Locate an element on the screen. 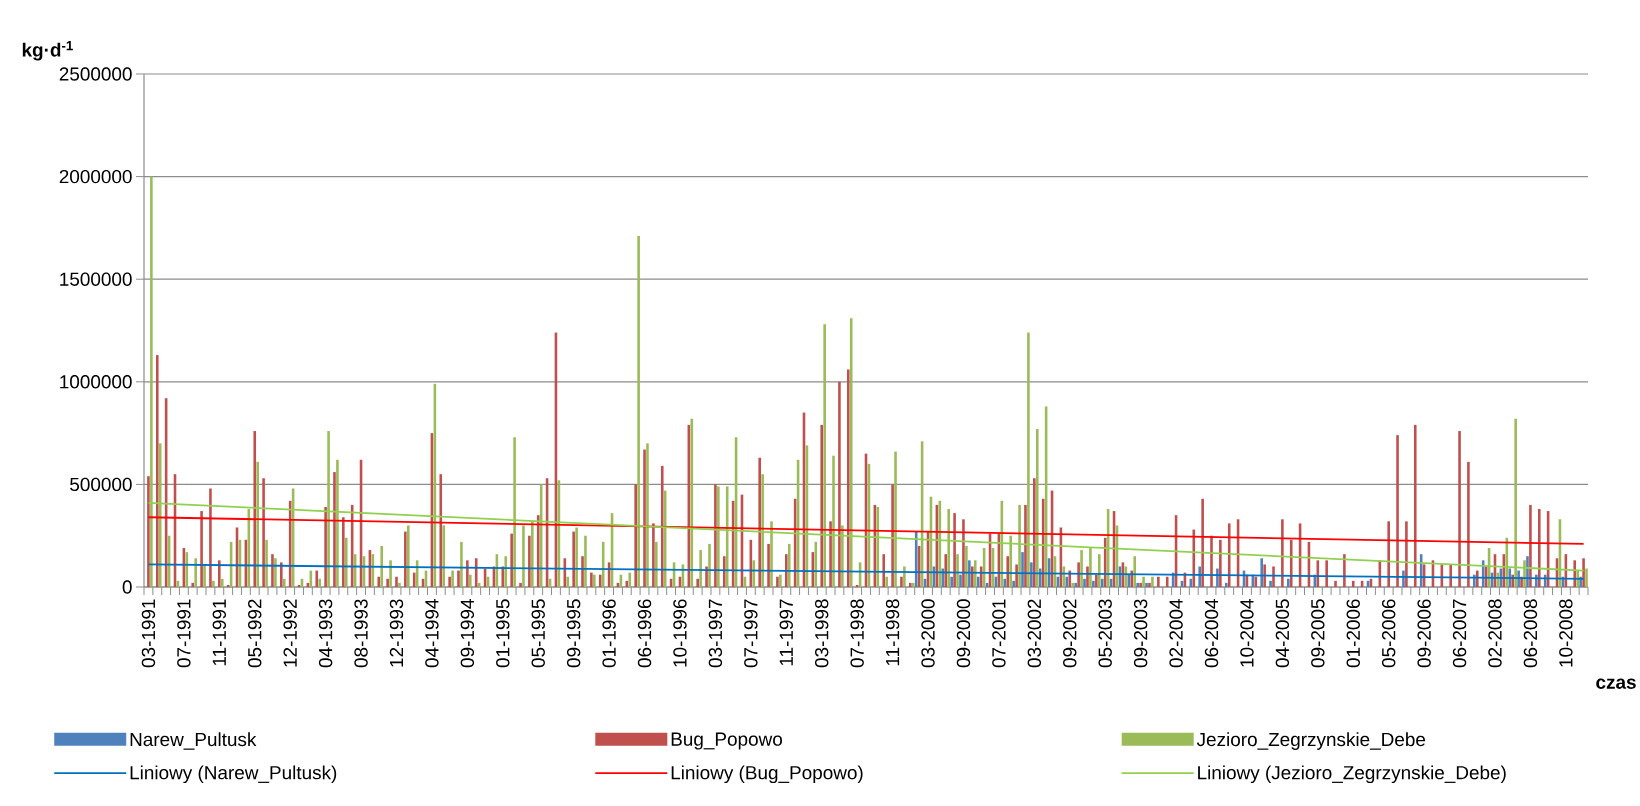 The image size is (1640, 806). x-tick-label: 03-1997 is located at coordinates (715, 633).